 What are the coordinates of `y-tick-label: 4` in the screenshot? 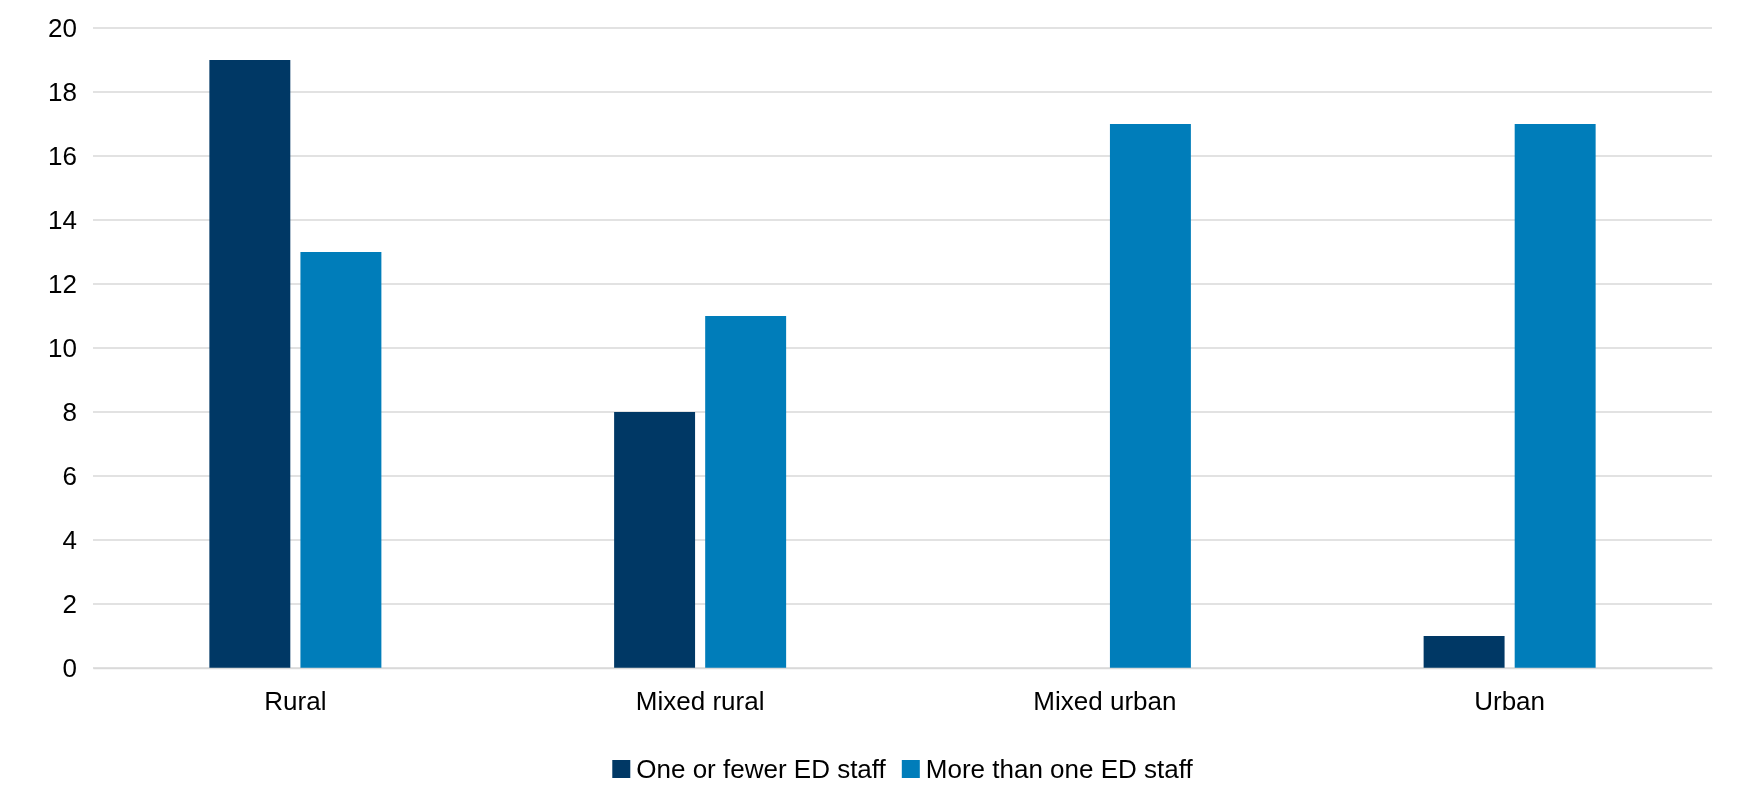 It's located at (69, 539).